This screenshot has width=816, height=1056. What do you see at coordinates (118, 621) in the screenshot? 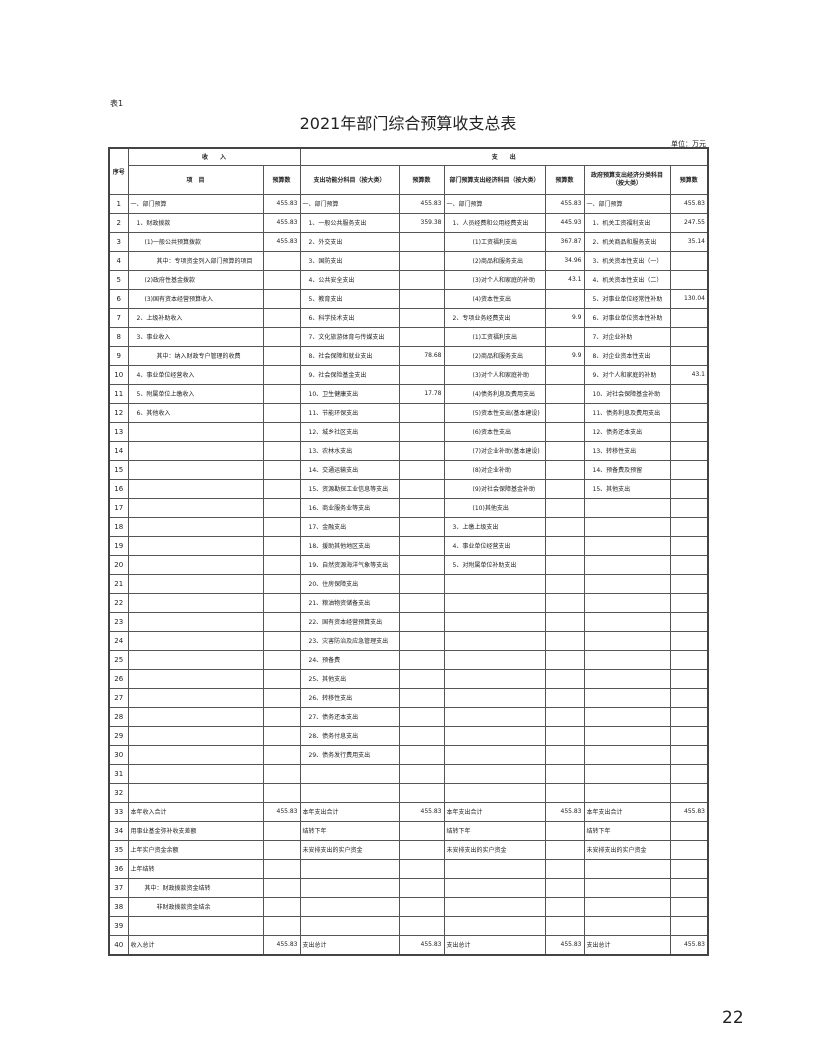
I see `row-seq: 23` at bounding box center [118, 621].